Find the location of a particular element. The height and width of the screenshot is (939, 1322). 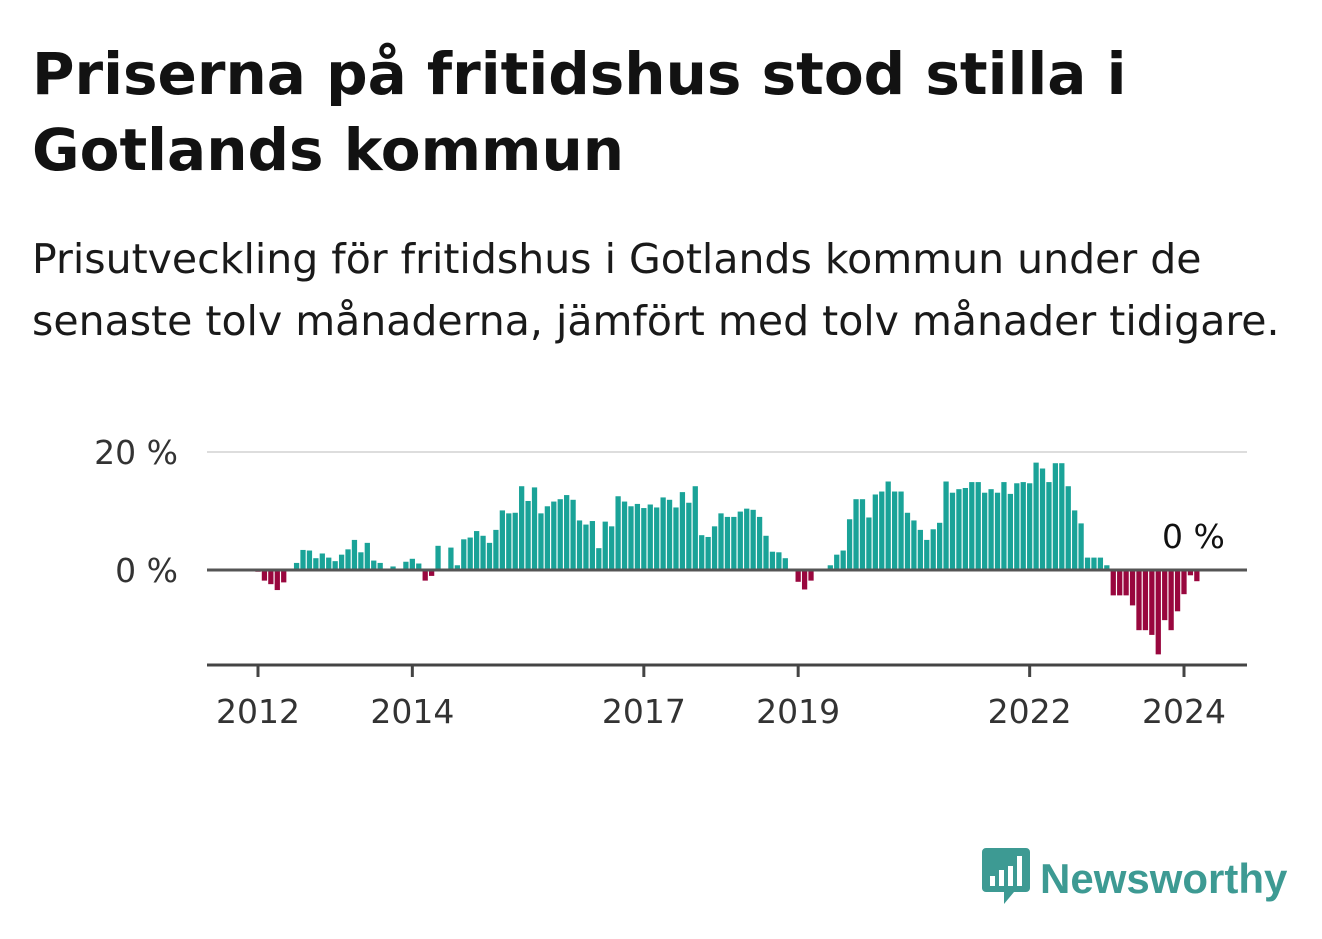

x-tick-label: 2012 is located at coordinates (258, 711).